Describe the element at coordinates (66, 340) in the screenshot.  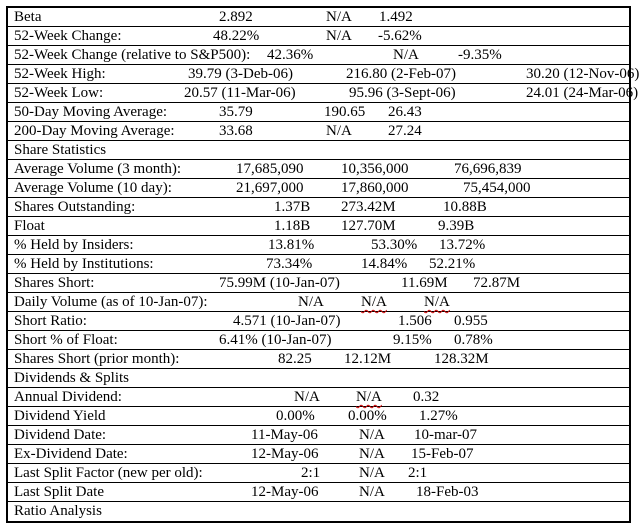
I see `row-label: Short % of Float:` at that location.